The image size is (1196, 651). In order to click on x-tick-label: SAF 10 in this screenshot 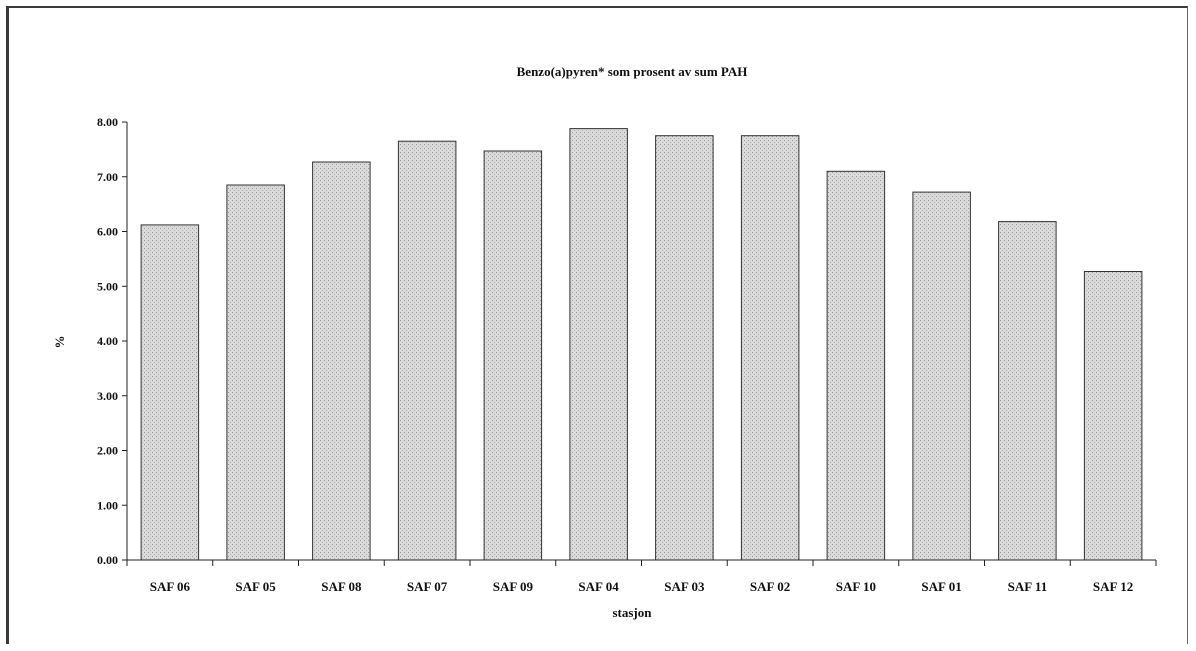, I will do `click(856, 586)`.